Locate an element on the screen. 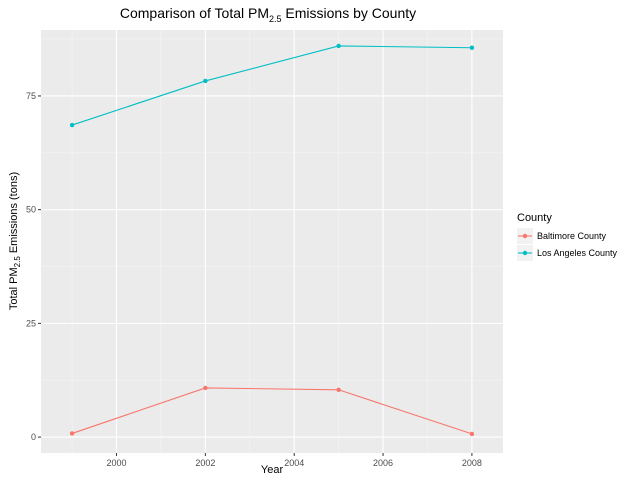 This screenshot has width=640, height=480. legend-title: County is located at coordinates (534, 218).